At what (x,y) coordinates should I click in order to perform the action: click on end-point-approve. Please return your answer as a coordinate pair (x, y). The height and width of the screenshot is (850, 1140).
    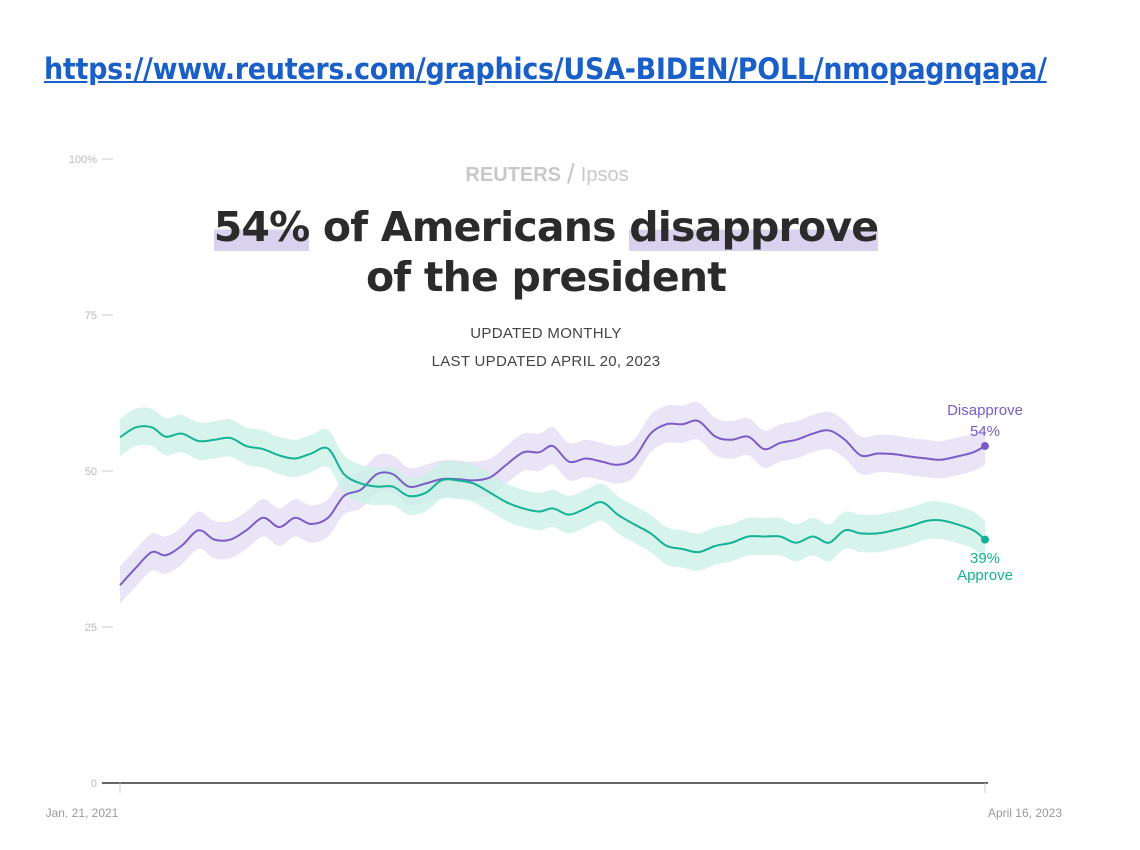
    Looking at the image, I should click on (985, 539).